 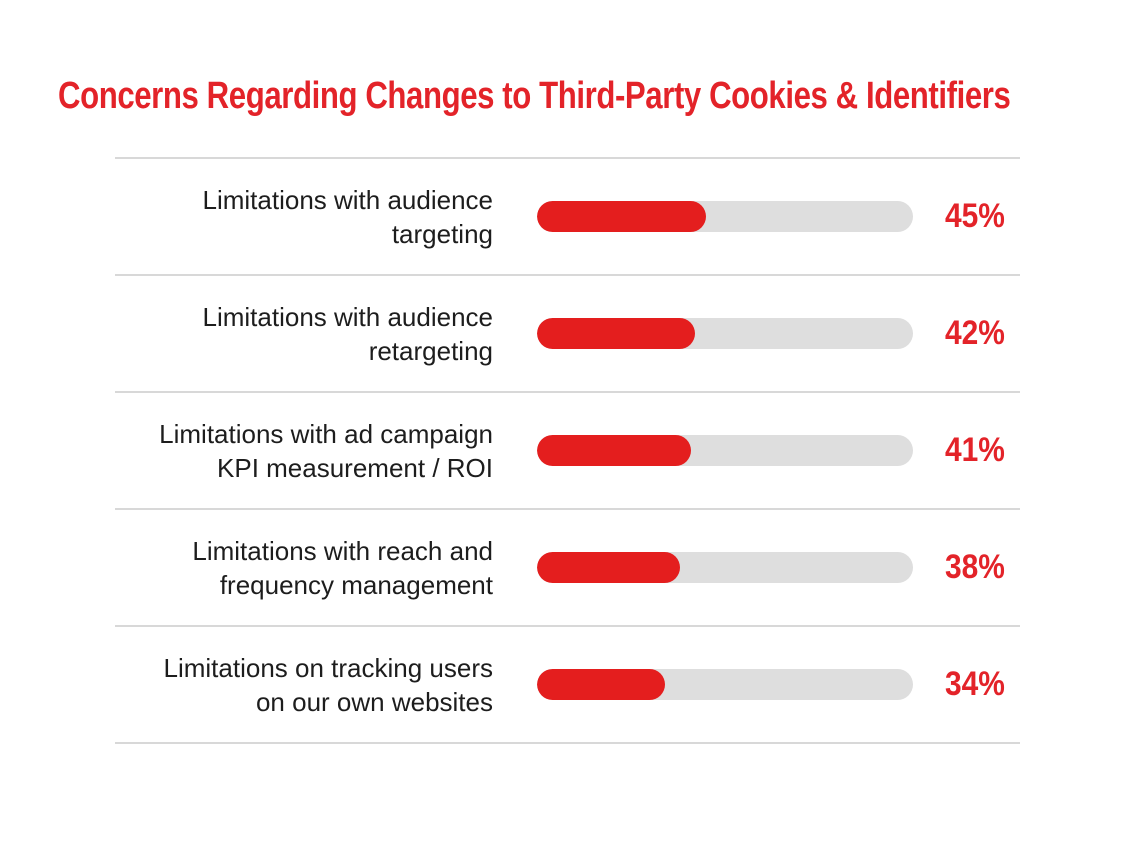 I want to click on value-label: 41%, so click(x=975, y=450).